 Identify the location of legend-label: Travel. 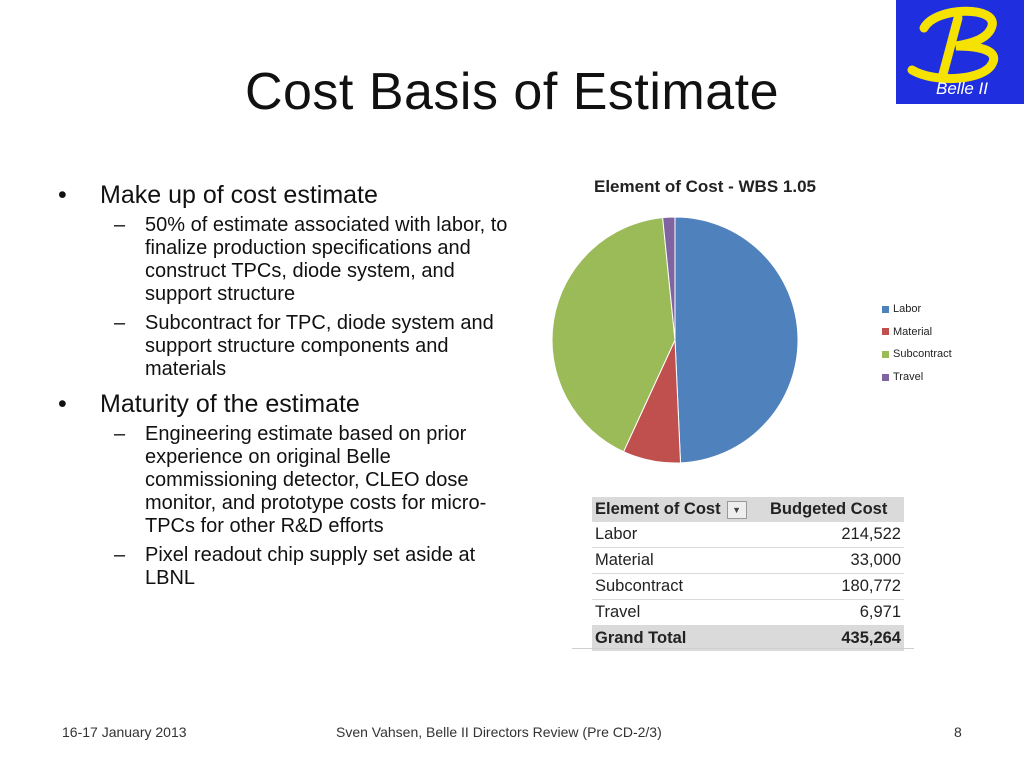
(908, 377).